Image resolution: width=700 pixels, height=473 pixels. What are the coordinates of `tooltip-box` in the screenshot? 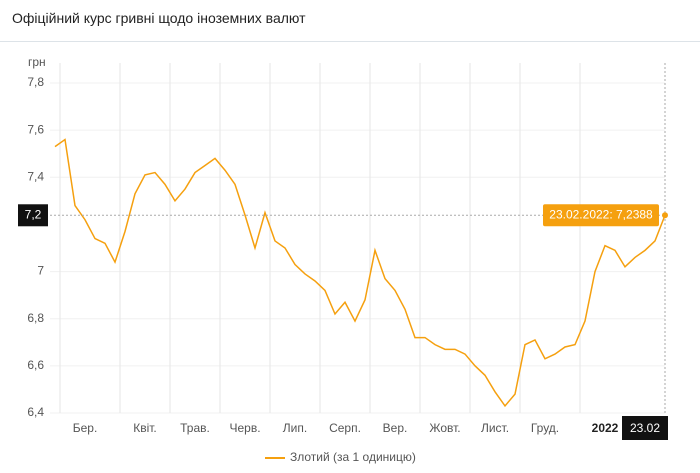 It's located at (601, 215).